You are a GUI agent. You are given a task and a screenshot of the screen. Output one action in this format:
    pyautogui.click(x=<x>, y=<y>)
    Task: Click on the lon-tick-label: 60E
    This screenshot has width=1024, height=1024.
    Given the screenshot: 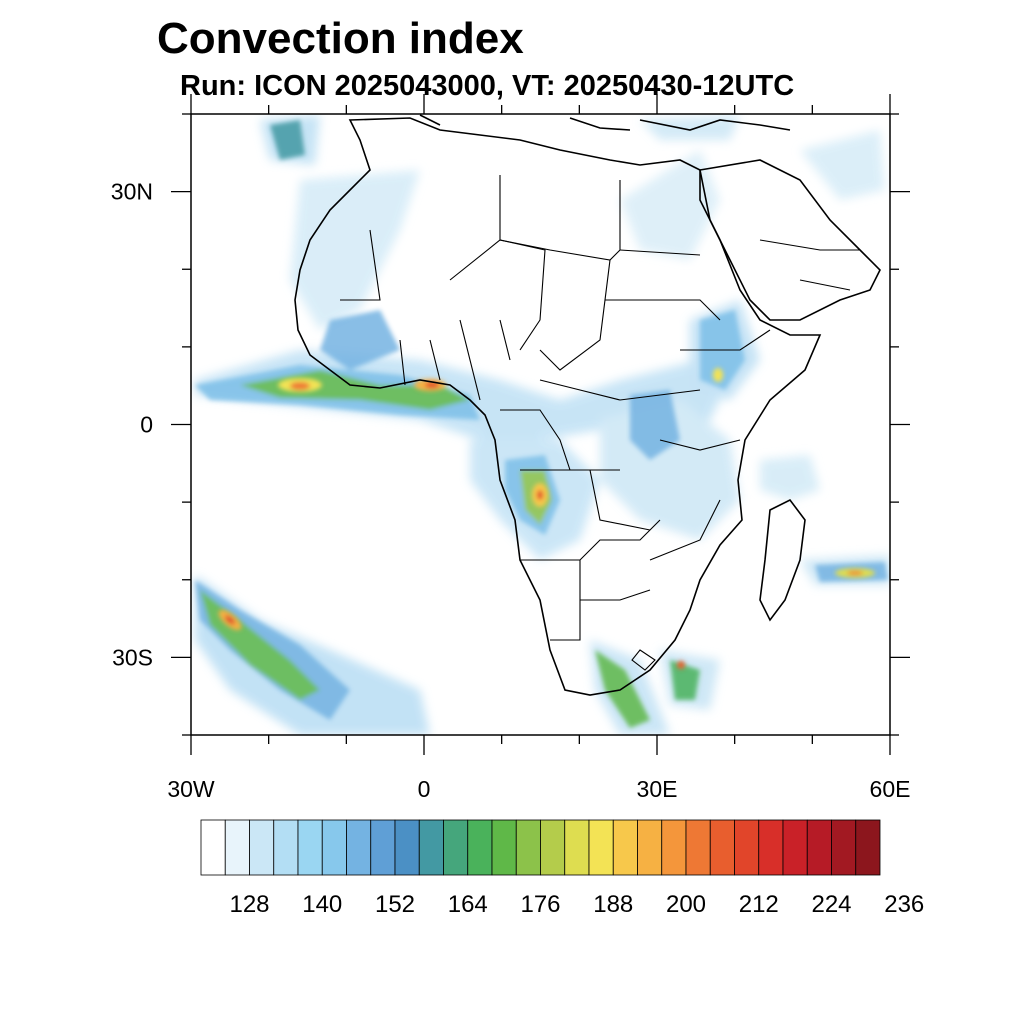 What is the action you would take?
    pyautogui.click(x=890, y=789)
    